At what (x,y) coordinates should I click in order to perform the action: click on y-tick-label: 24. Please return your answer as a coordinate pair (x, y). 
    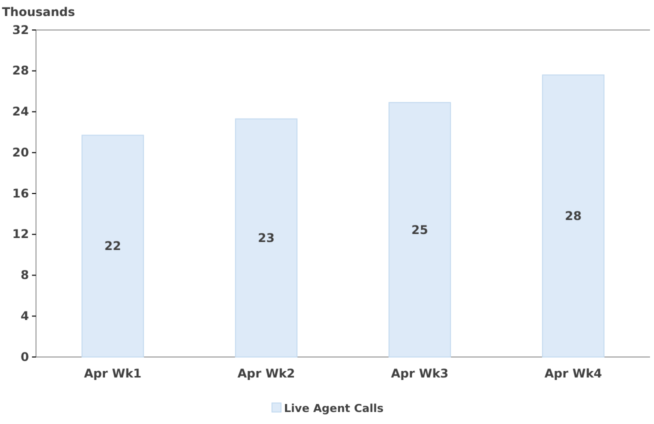
    Looking at the image, I should click on (20, 111).